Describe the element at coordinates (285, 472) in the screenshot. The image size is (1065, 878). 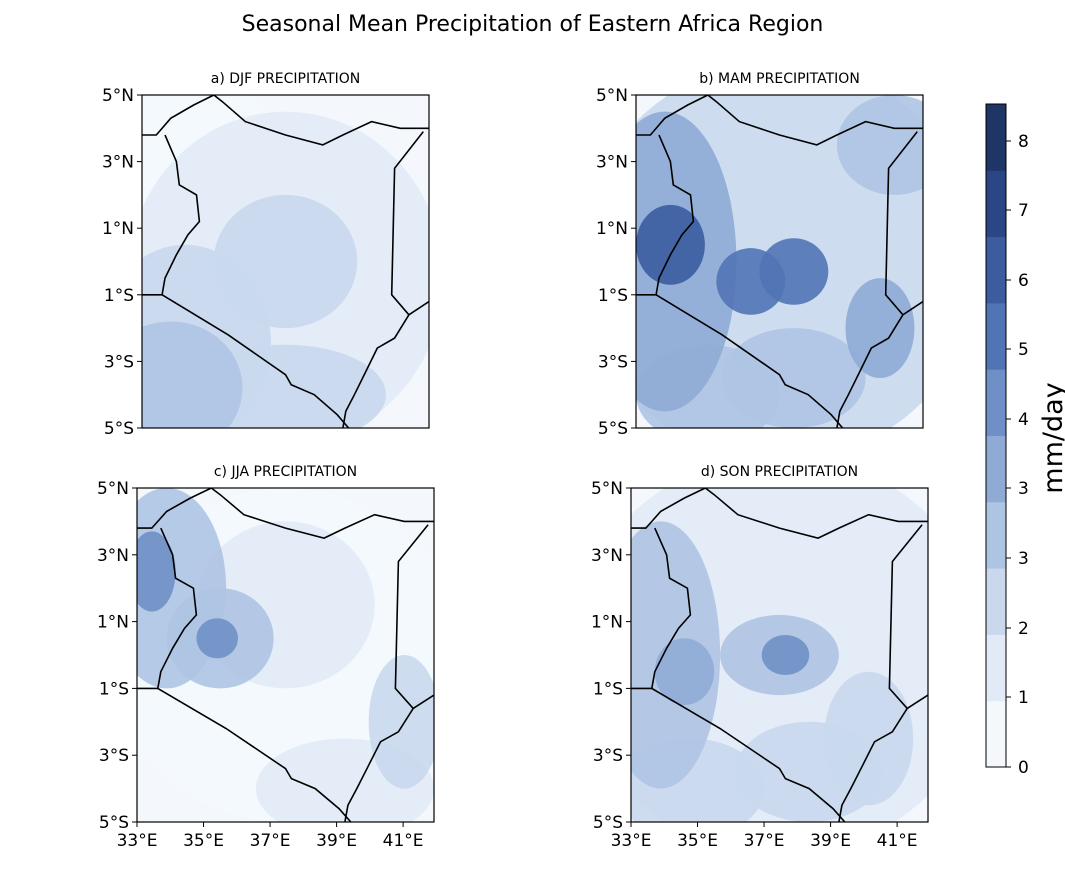
I see `panel-title: c) JJA PRECIPITATION` at that location.